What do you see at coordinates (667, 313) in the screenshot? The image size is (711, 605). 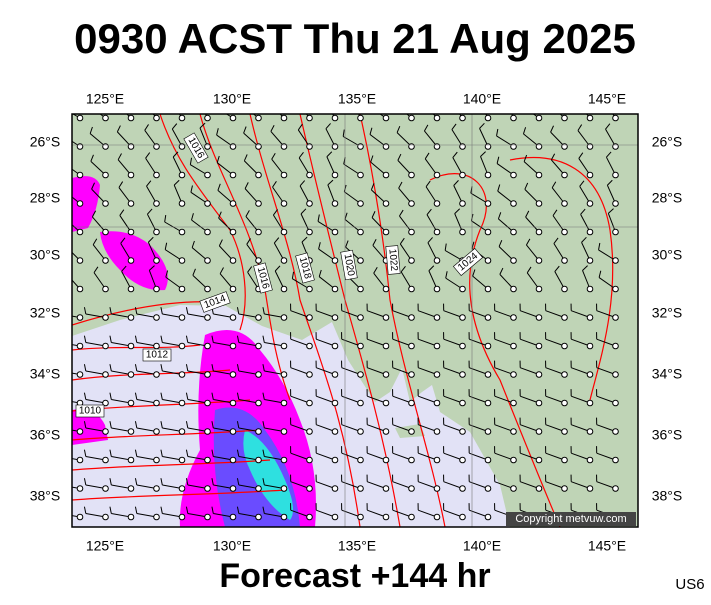 I see `lat-label-right: 32°S` at bounding box center [667, 313].